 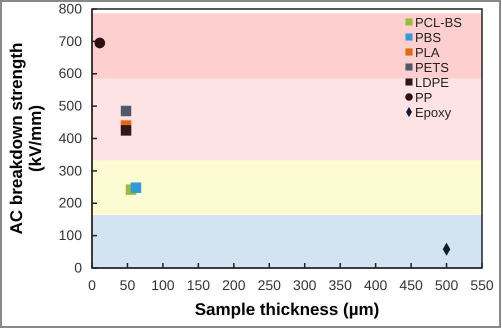 I want to click on x-tick-label: 150, so click(x=198, y=284).